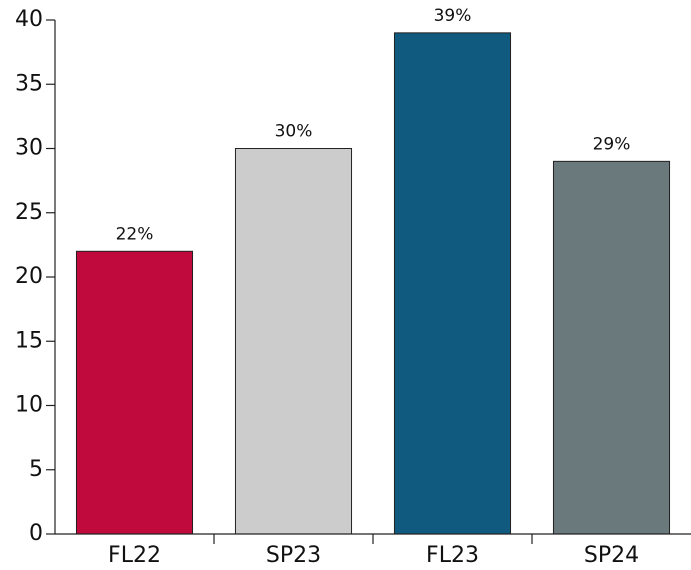  Describe the element at coordinates (452, 555) in the screenshot. I see `x-tick-label: FL23` at that location.